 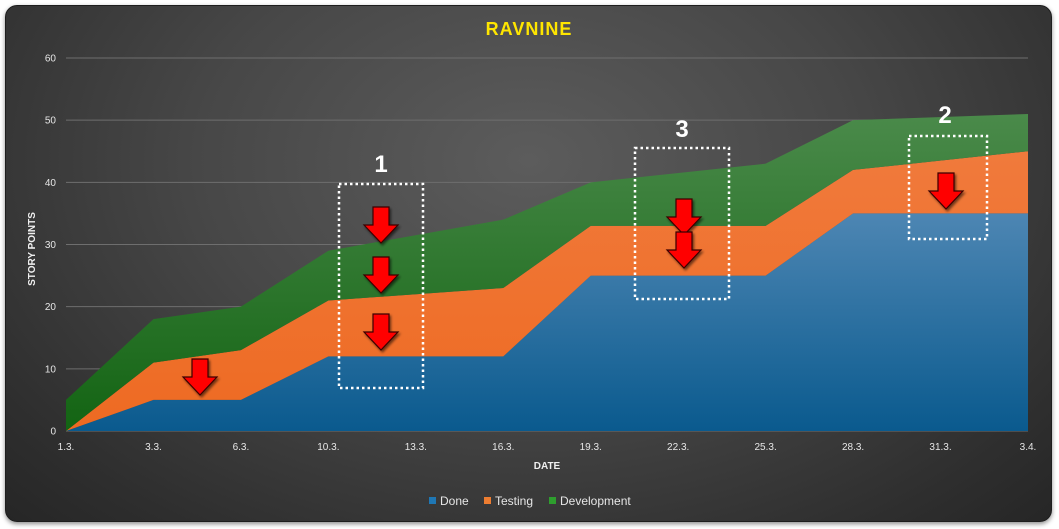 I want to click on x-tick-label: 28.3., so click(x=853, y=447).